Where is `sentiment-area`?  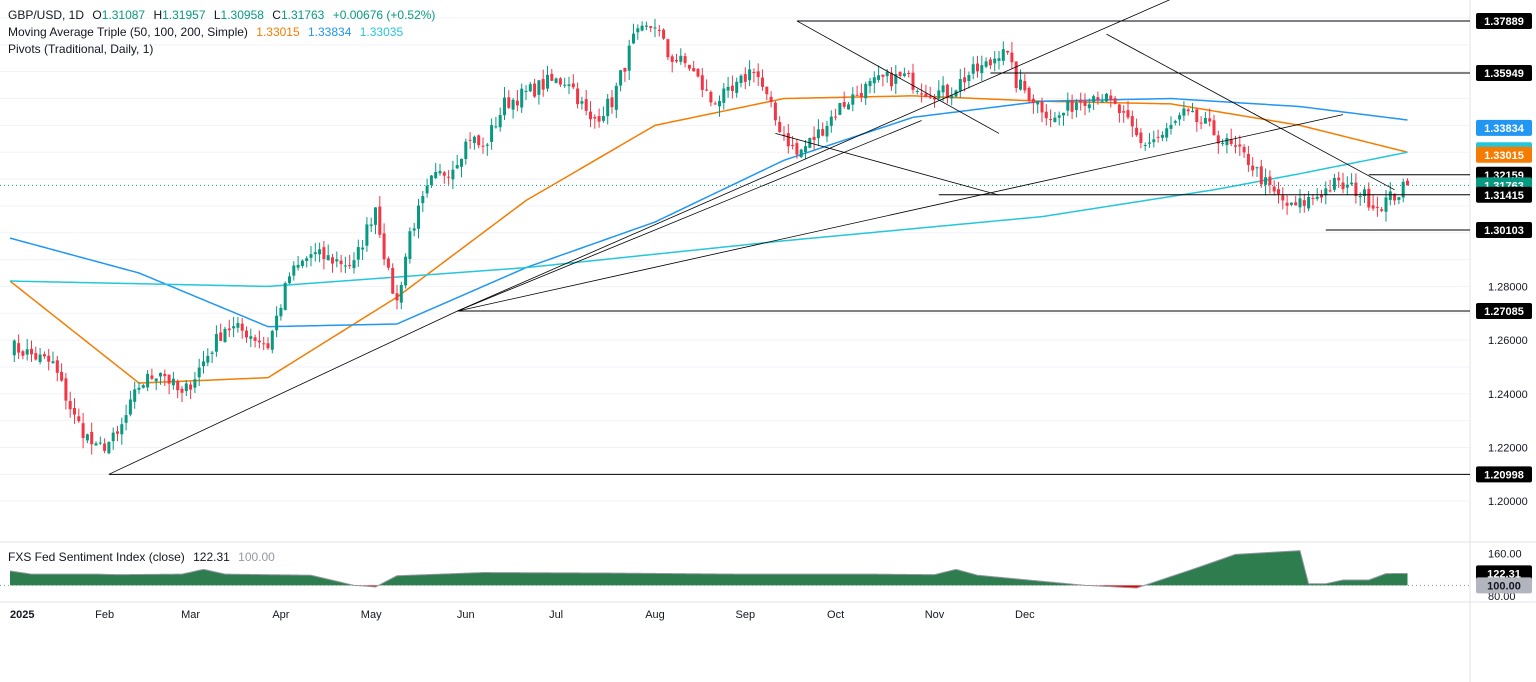
sentiment-area is located at coordinates (735, 569).